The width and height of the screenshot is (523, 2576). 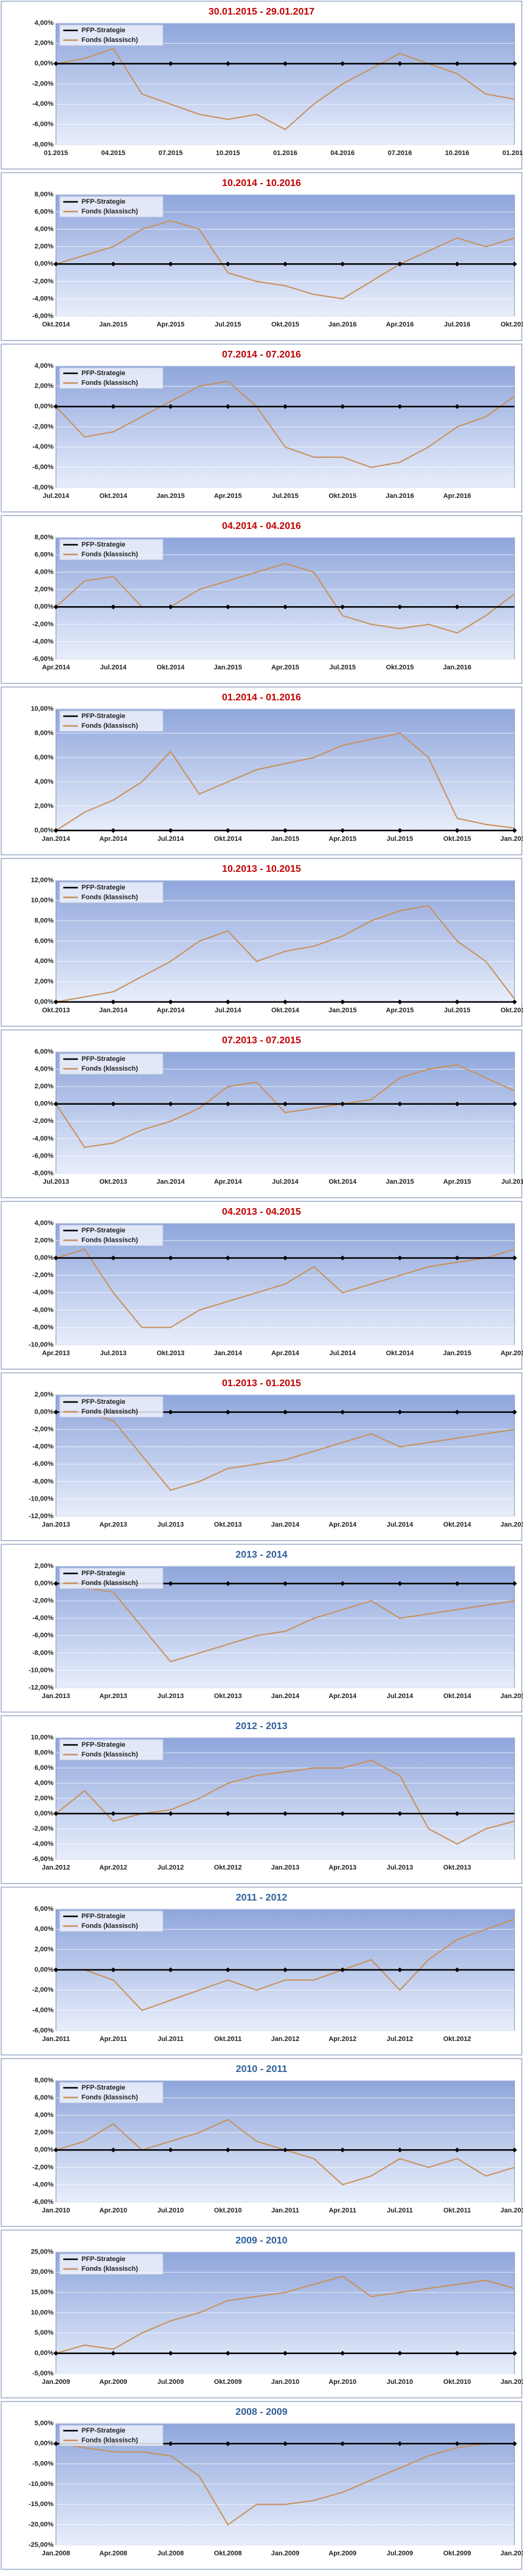 What do you see at coordinates (261, 697) in the screenshot?
I see `chart-title: 01.2014 - 01.2016` at bounding box center [261, 697].